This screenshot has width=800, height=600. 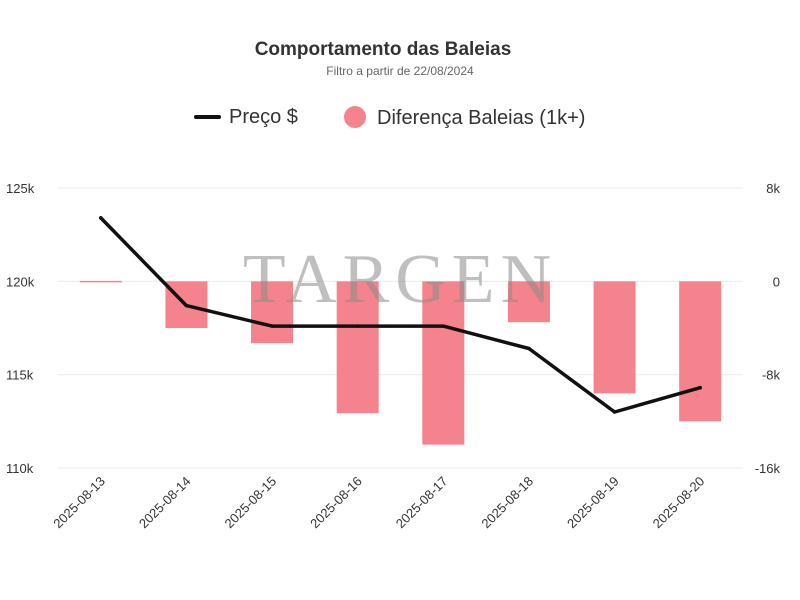 I want to click on y-axis-right: -16k -8k 0 8k, so click(x=768, y=328).